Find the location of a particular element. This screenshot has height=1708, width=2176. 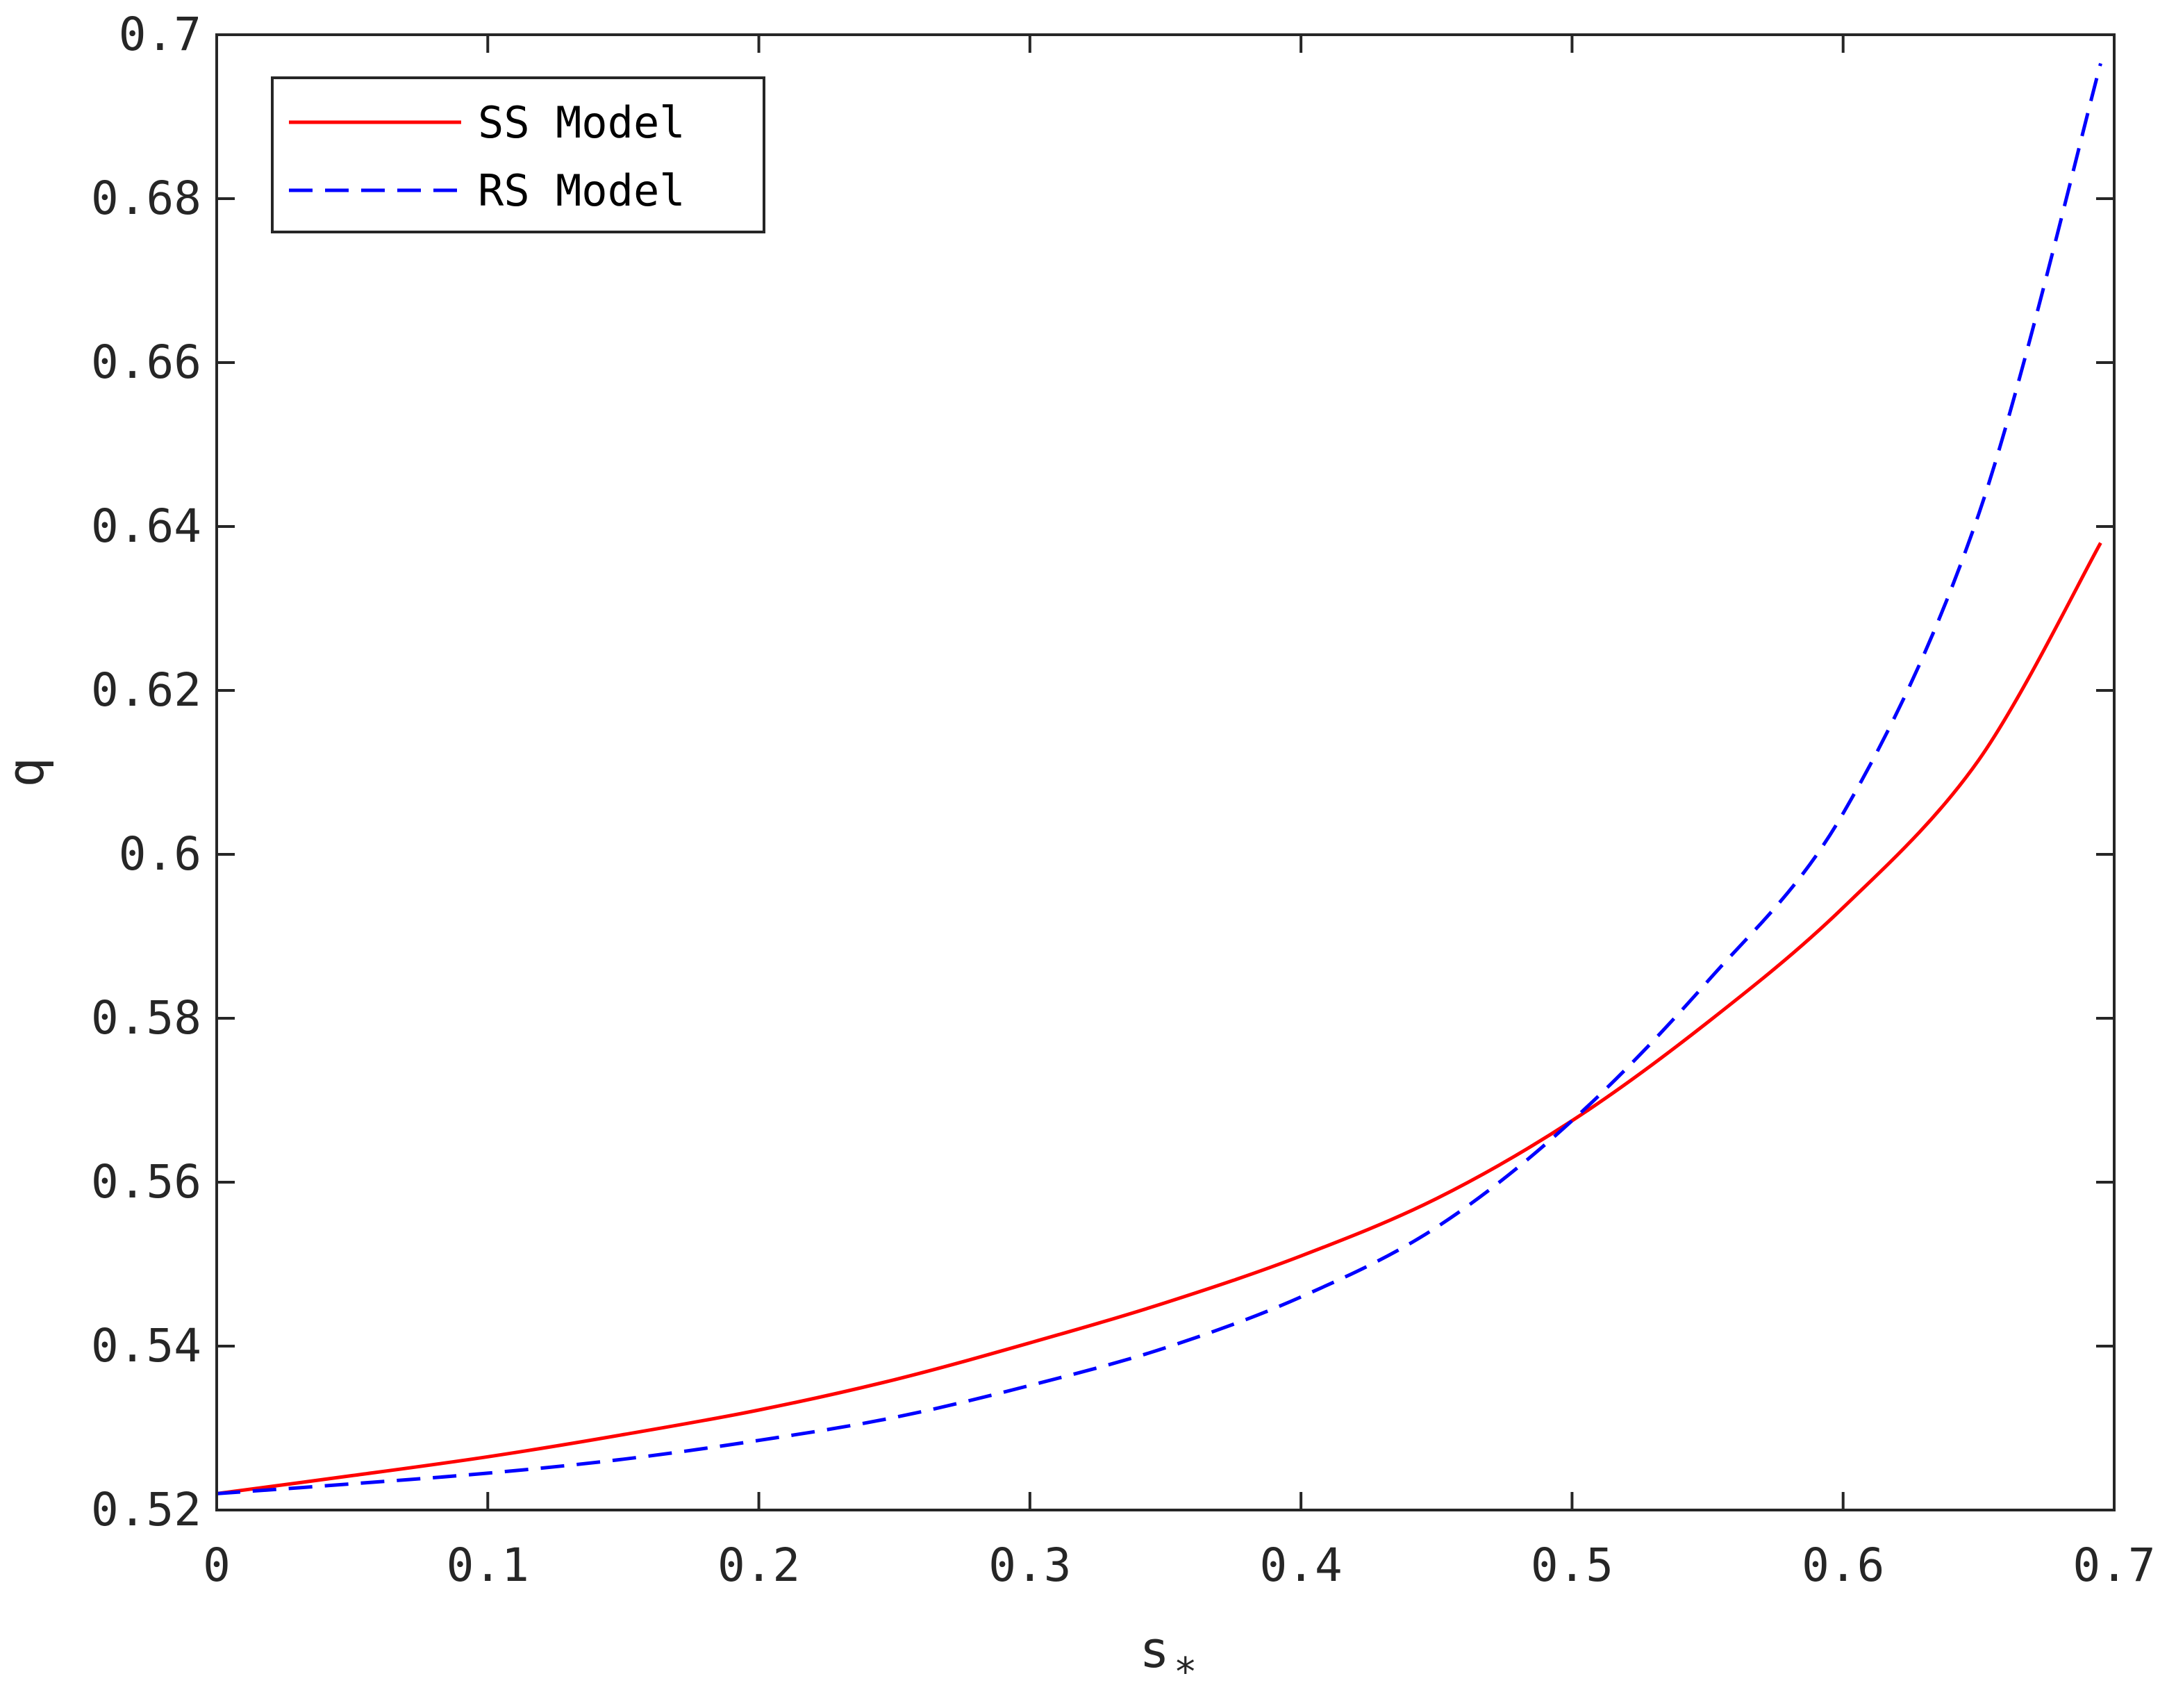

x-tick-label: 0.1 is located at coordinates (488, 1565).